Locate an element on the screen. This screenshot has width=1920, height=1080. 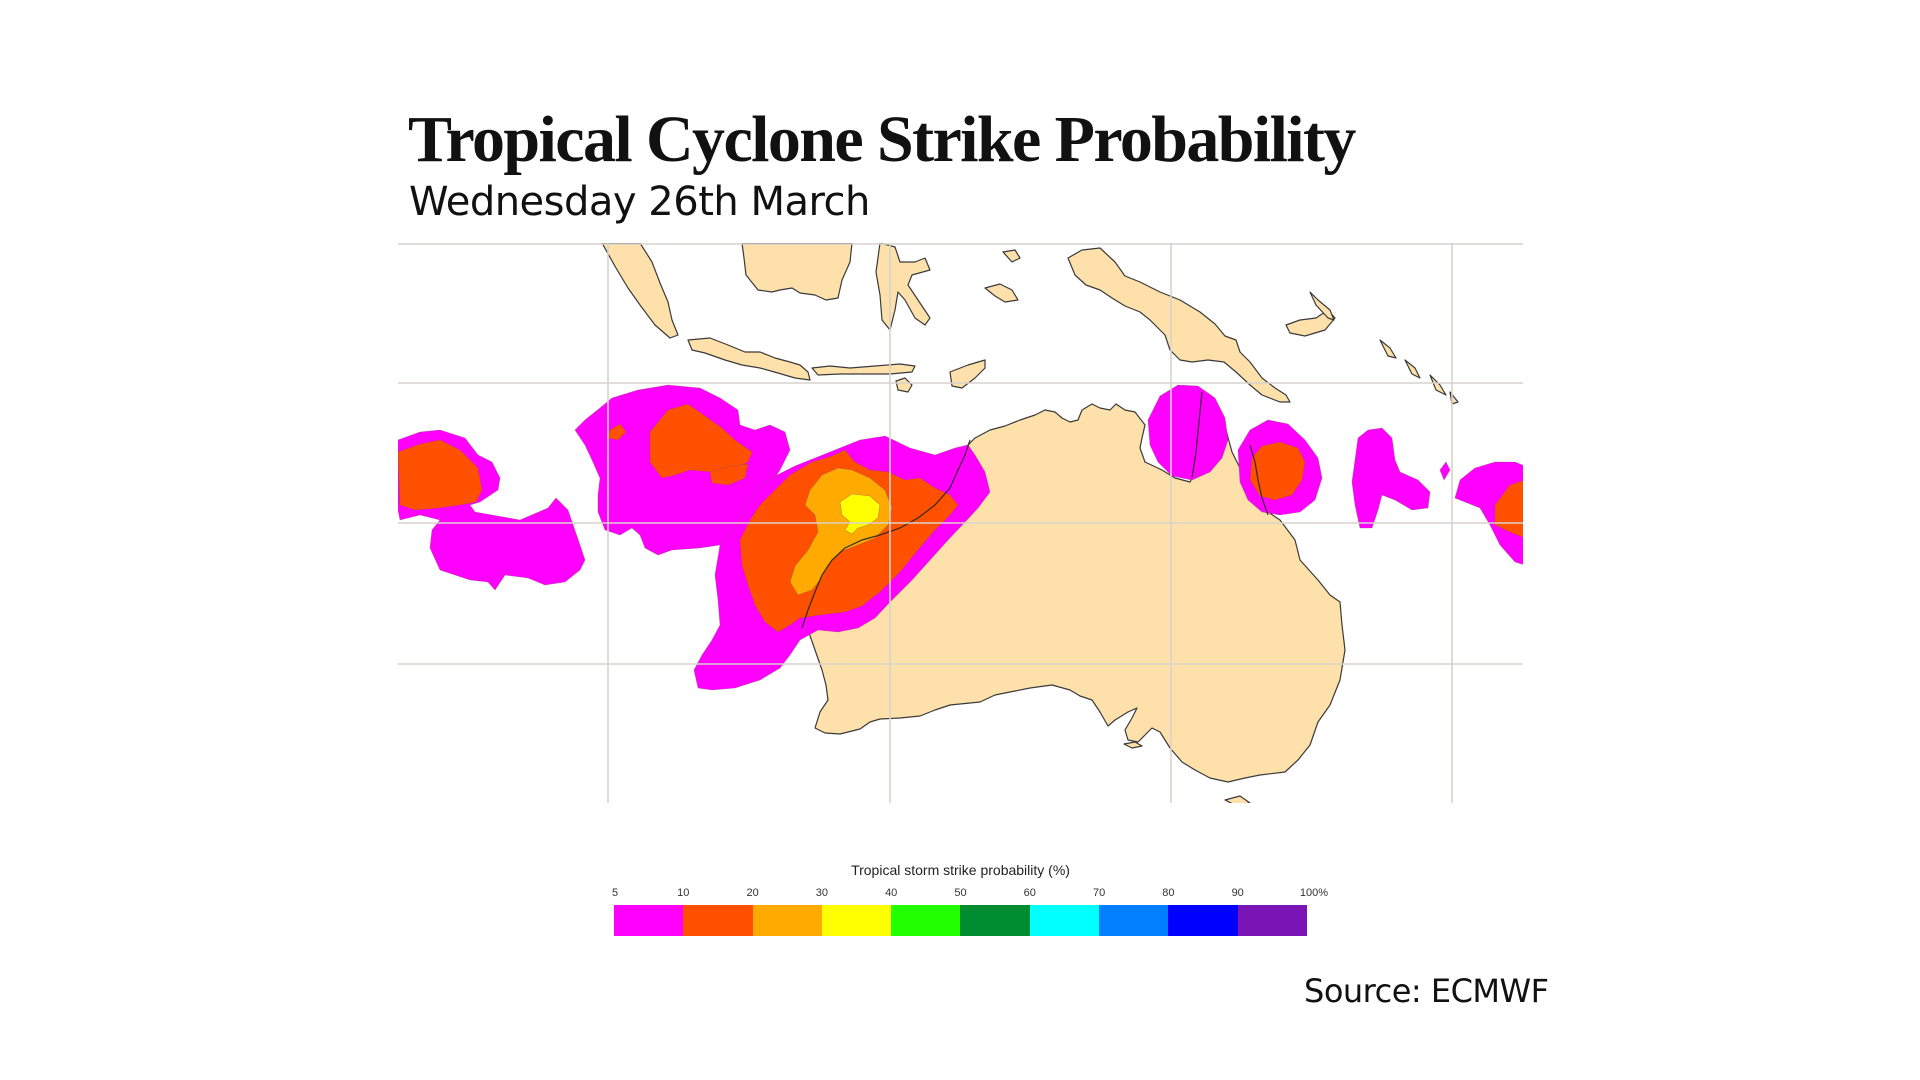
legend-tick: 60 is located at coordinates (1029, 893).